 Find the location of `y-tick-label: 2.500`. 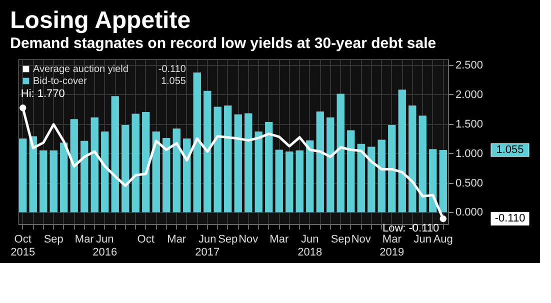

y-tick-label: 2.500 is located at coordinates (470, 65).